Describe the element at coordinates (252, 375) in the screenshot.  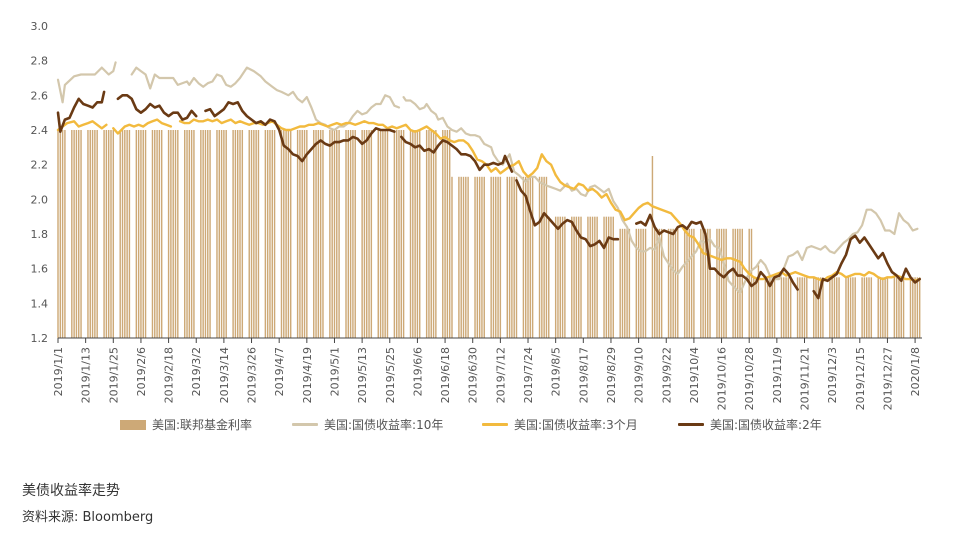
I see `x-tick-label: 2019/3/26` at that location.